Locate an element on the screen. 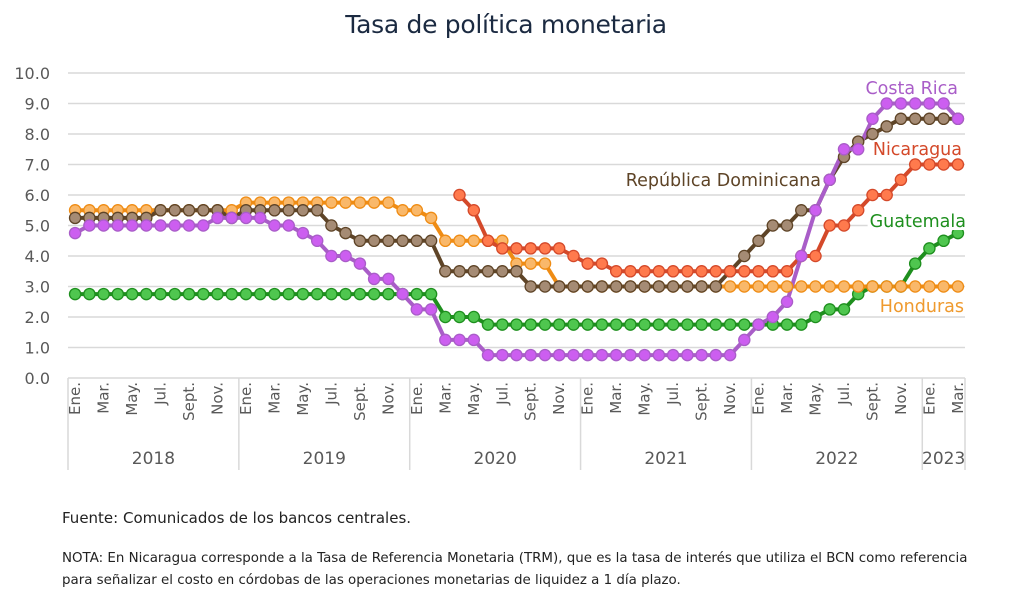 This screenshot has height=608, width=1012. y-tick-label: 8.0 is located at coordinates (37, 134).